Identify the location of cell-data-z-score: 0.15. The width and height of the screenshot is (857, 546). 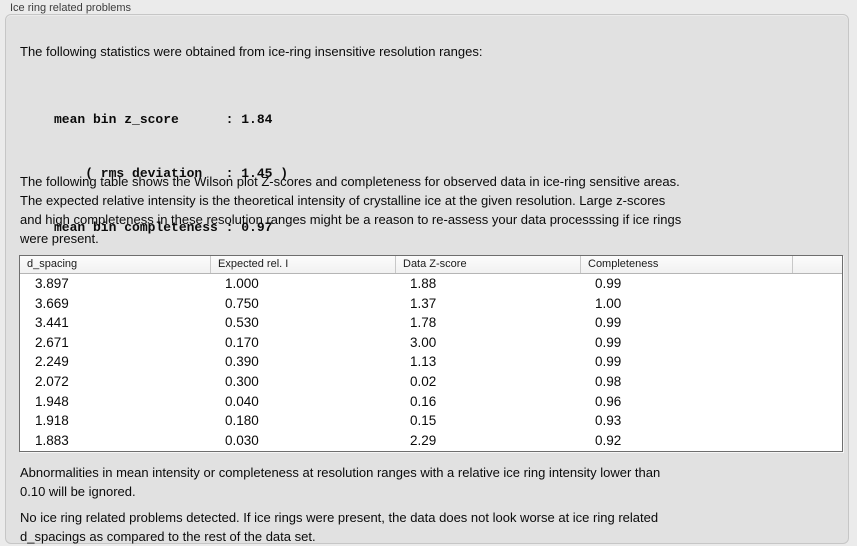
(423, 421).